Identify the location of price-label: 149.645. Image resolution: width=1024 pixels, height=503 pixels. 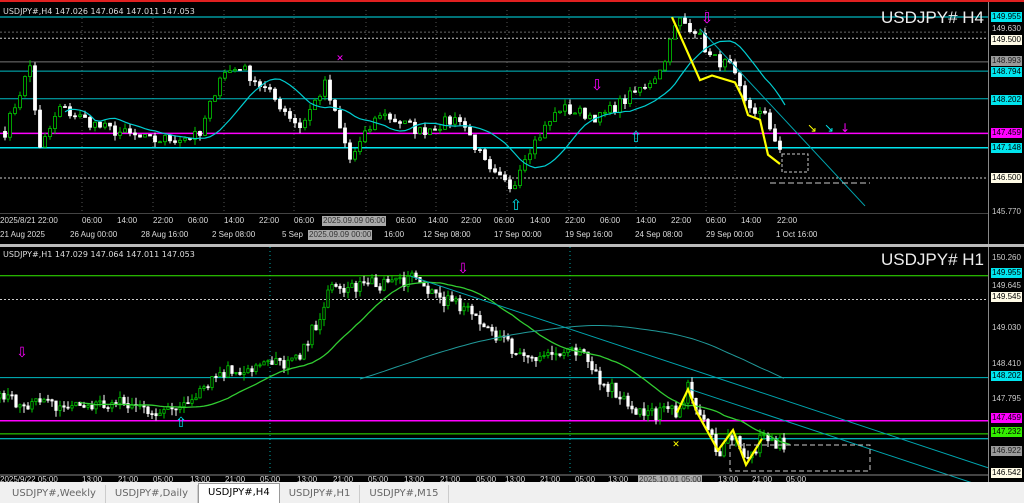
(1006, 285).